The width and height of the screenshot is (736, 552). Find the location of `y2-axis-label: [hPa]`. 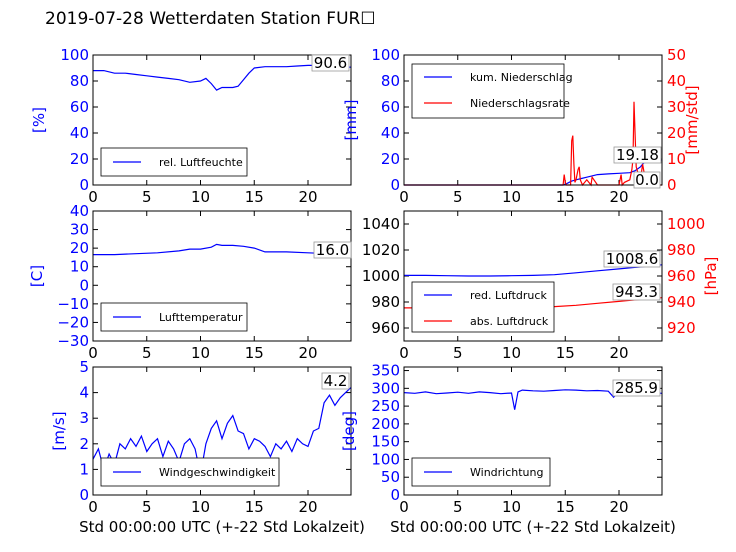

y2-axis-label: [hPa] is located at coordinates (711, 276).